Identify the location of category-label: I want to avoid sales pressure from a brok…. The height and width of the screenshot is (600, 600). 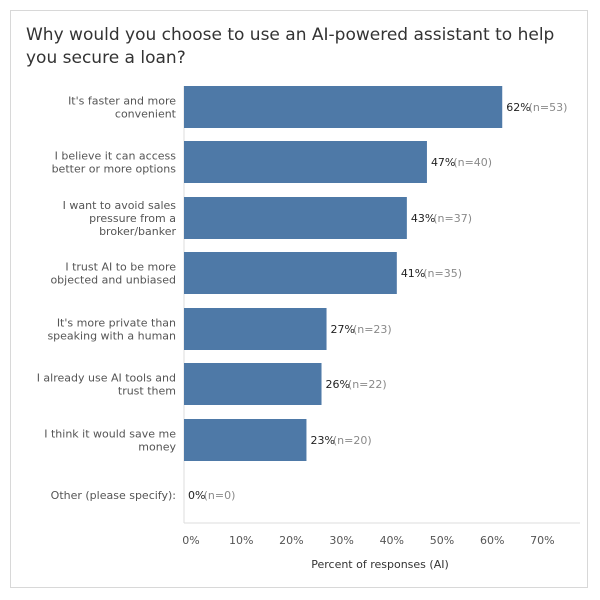
(120, 218).